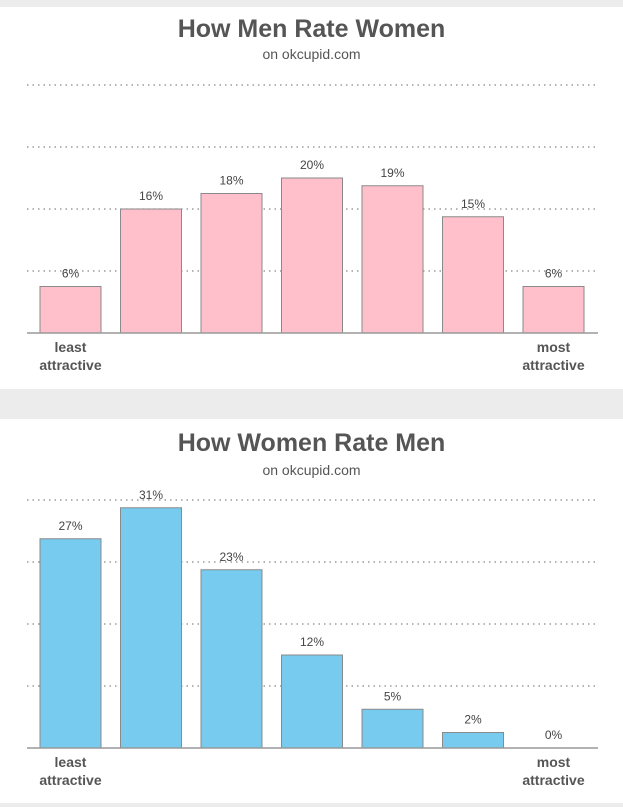 The image size is (623, 807). What do you see at coordinates (312, 165) in the screenshot?
I see `data-label-4: 20%` at bounding box center [312, 165].